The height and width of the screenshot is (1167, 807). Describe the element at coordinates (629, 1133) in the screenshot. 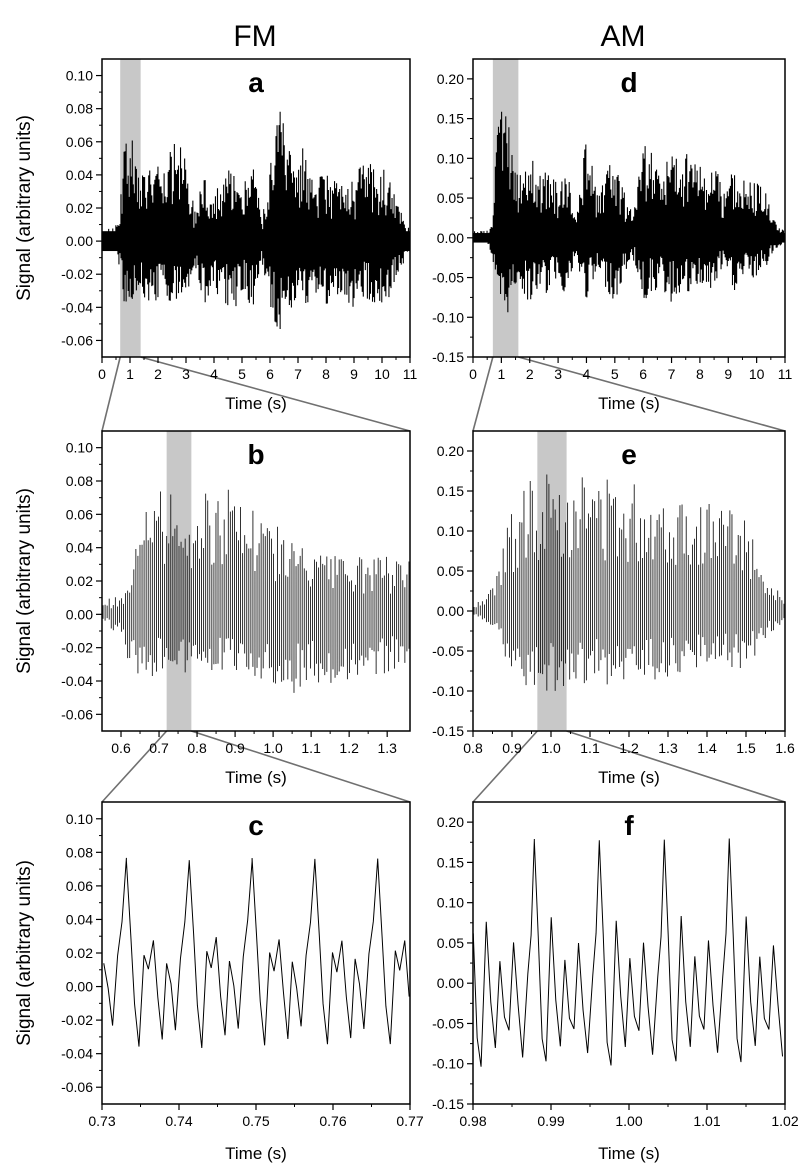

I see `x-axis: 0.98 0.99 1.00 1.01 1.02 Time (s)` at that location.